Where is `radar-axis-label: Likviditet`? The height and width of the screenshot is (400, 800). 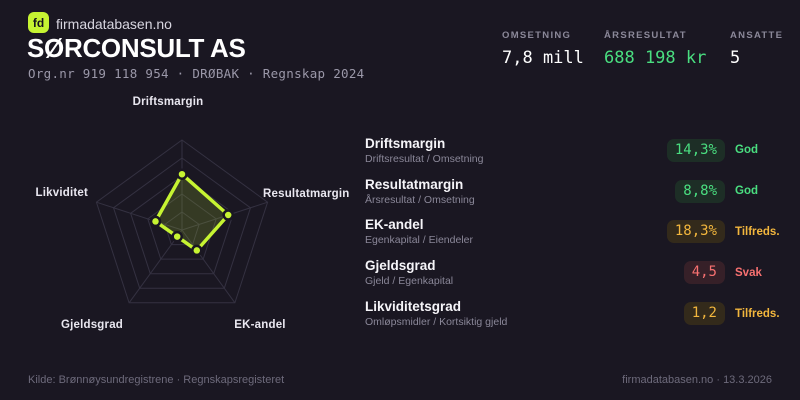 radar-axis-label: Likviditet is located at coordinates (62, 193).